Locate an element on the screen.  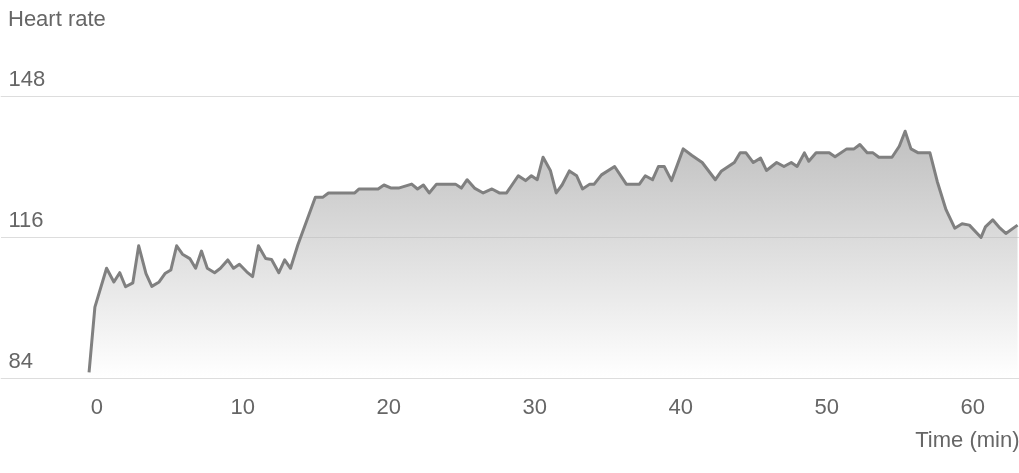
x-tick-label: 40 is located at coordinates (681, 406).